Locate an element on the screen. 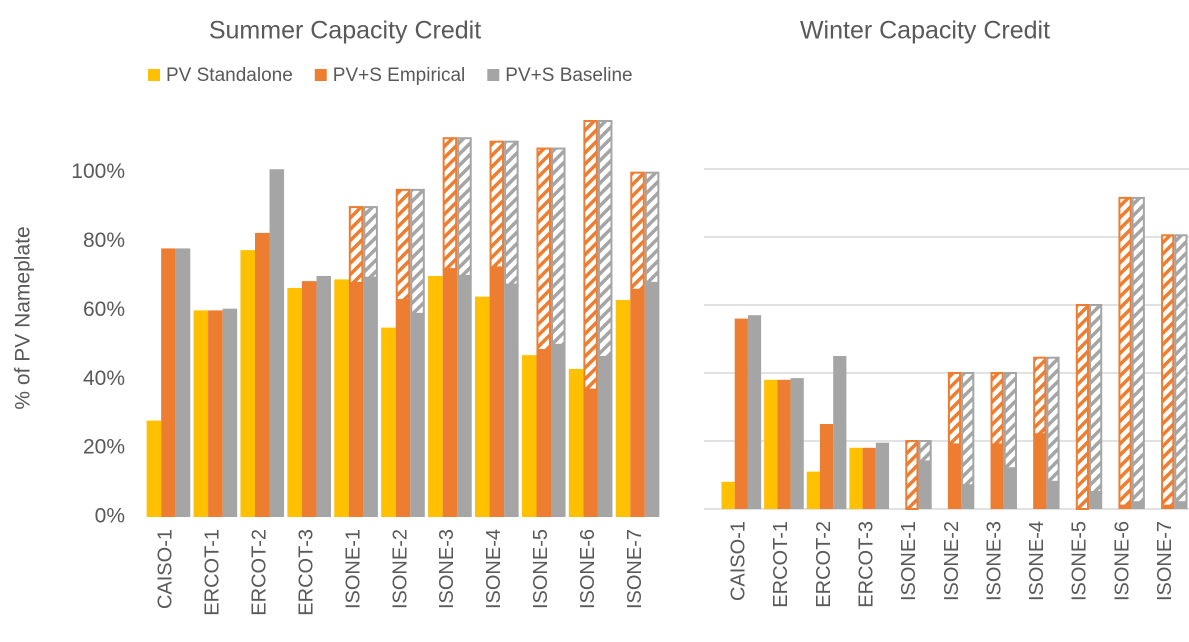  y-tick-label: 60% is located at coordinates (104, 309).